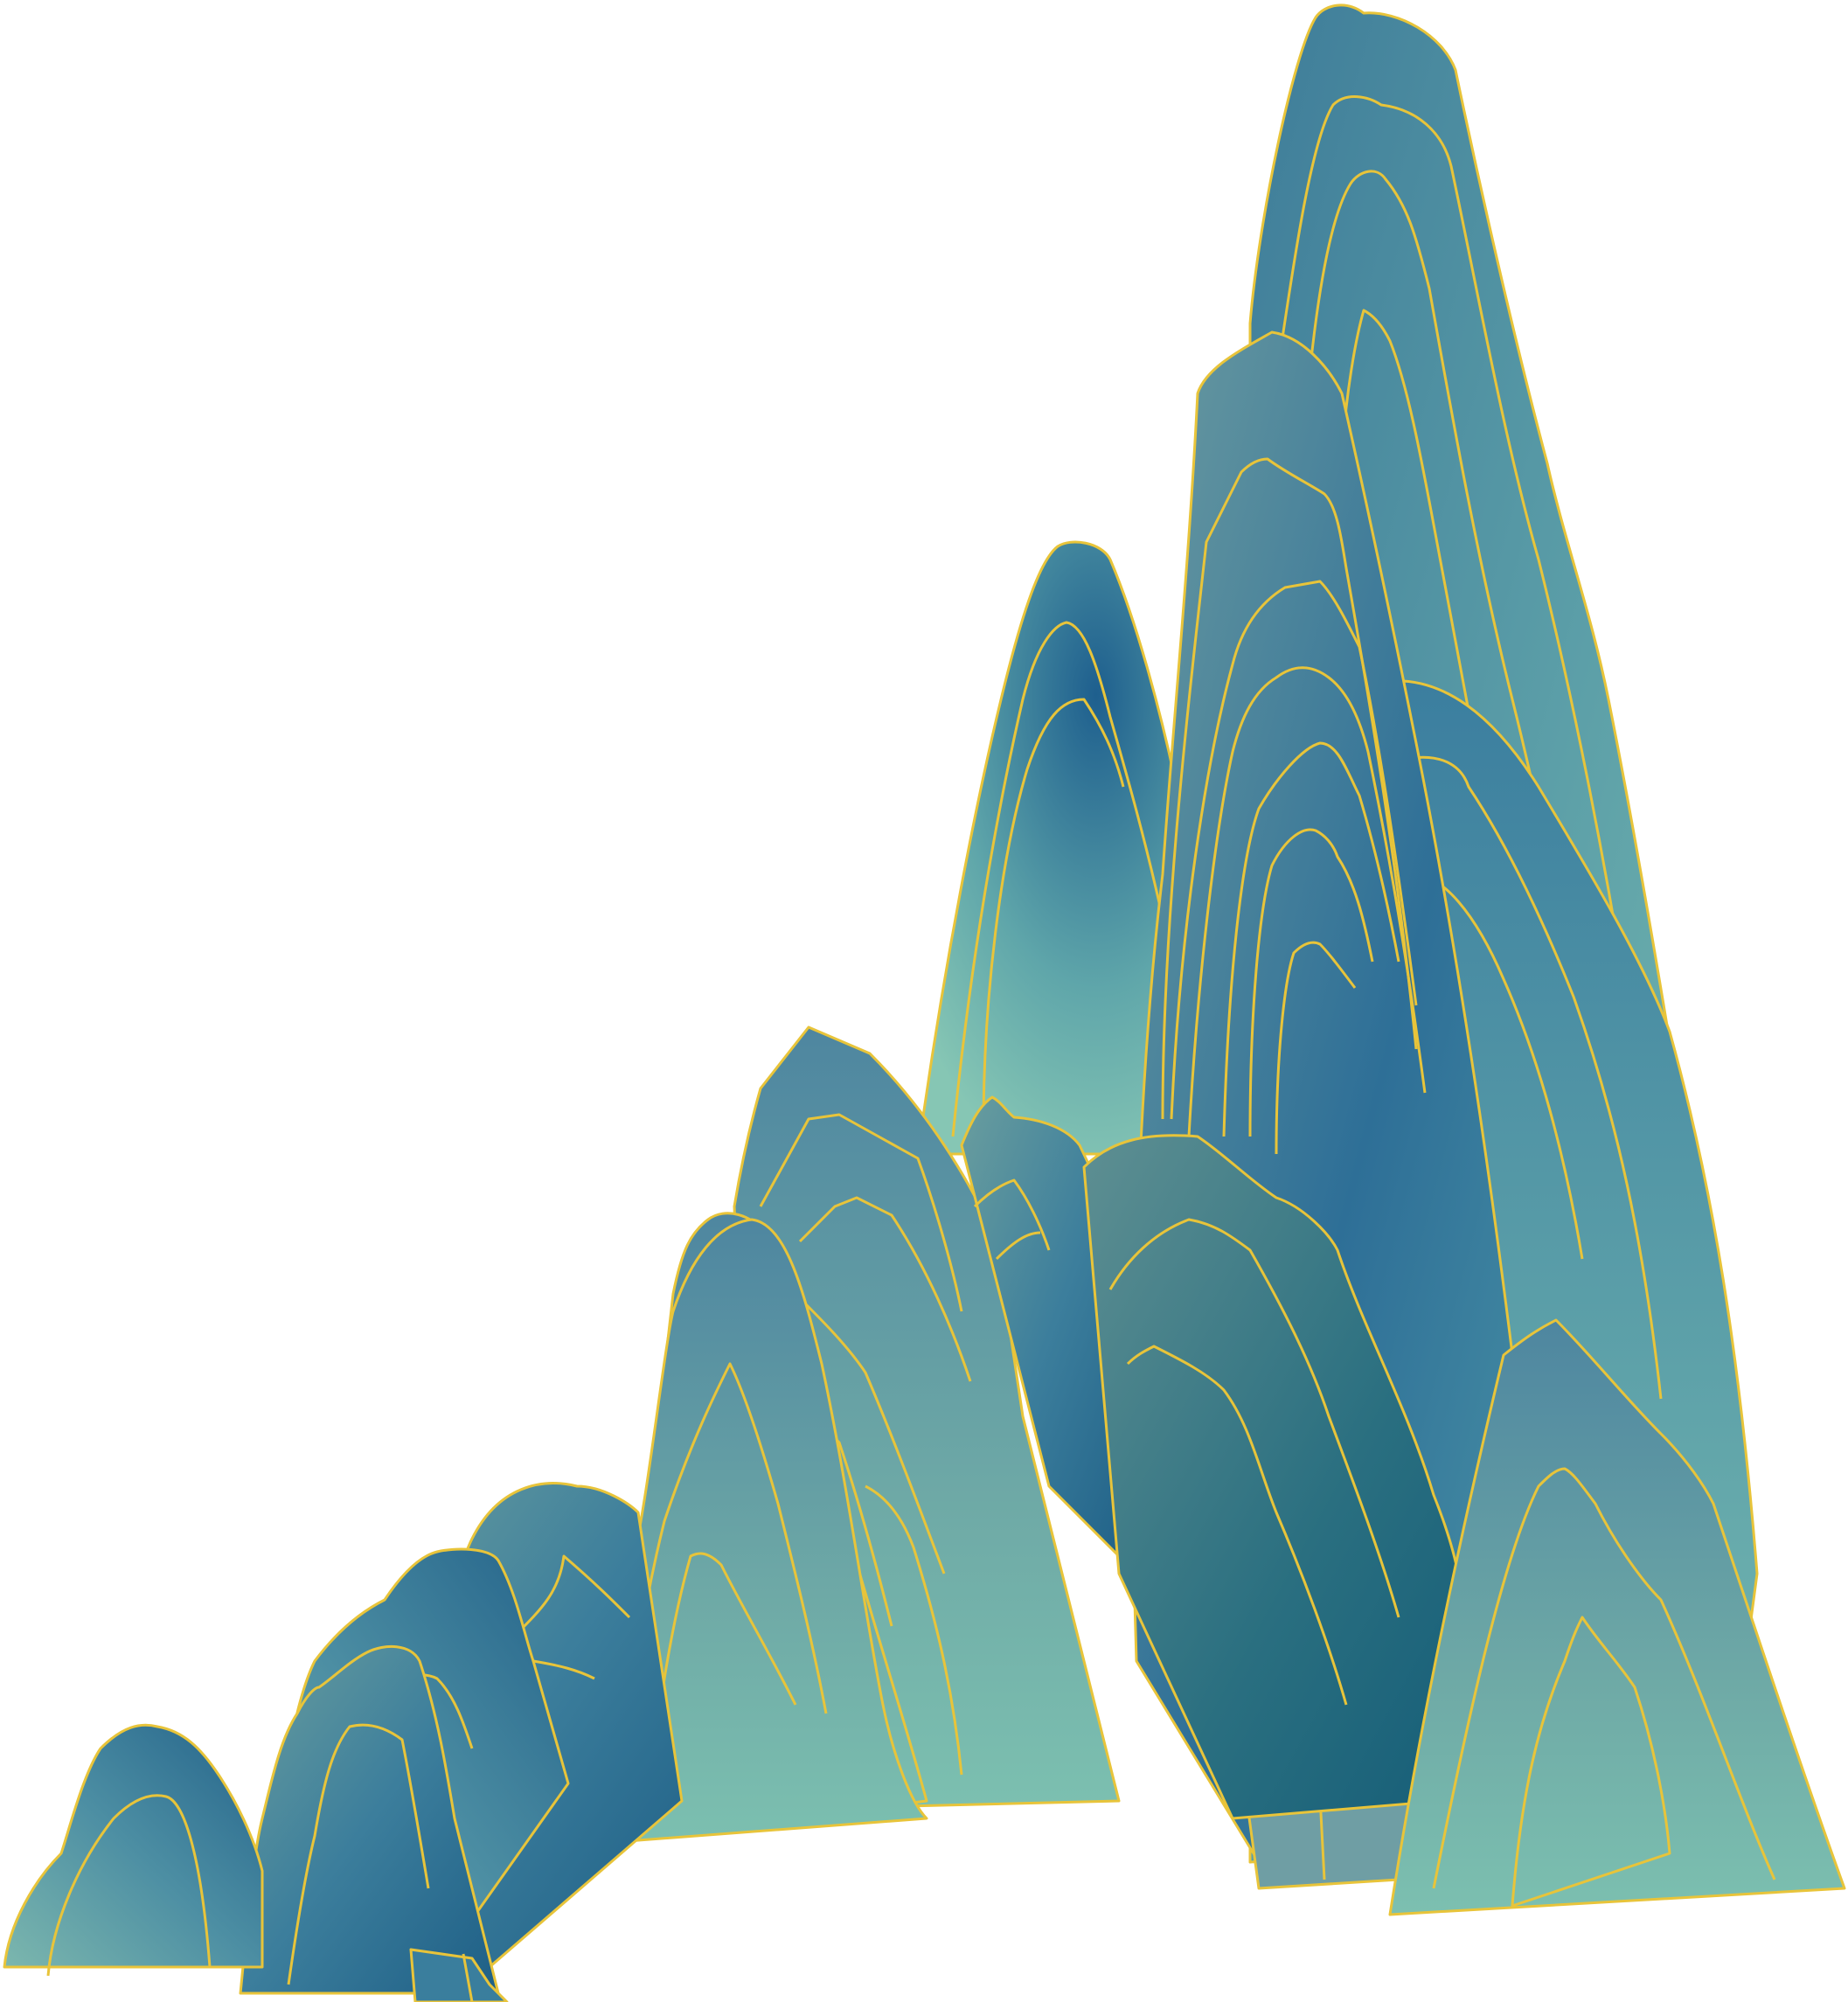 Image resolution: width=1848 pixels, height=2002 pixels. Describe the element at coordinates (1272, 1477) in the screenshot. I see `peak-dark-central` at that location.